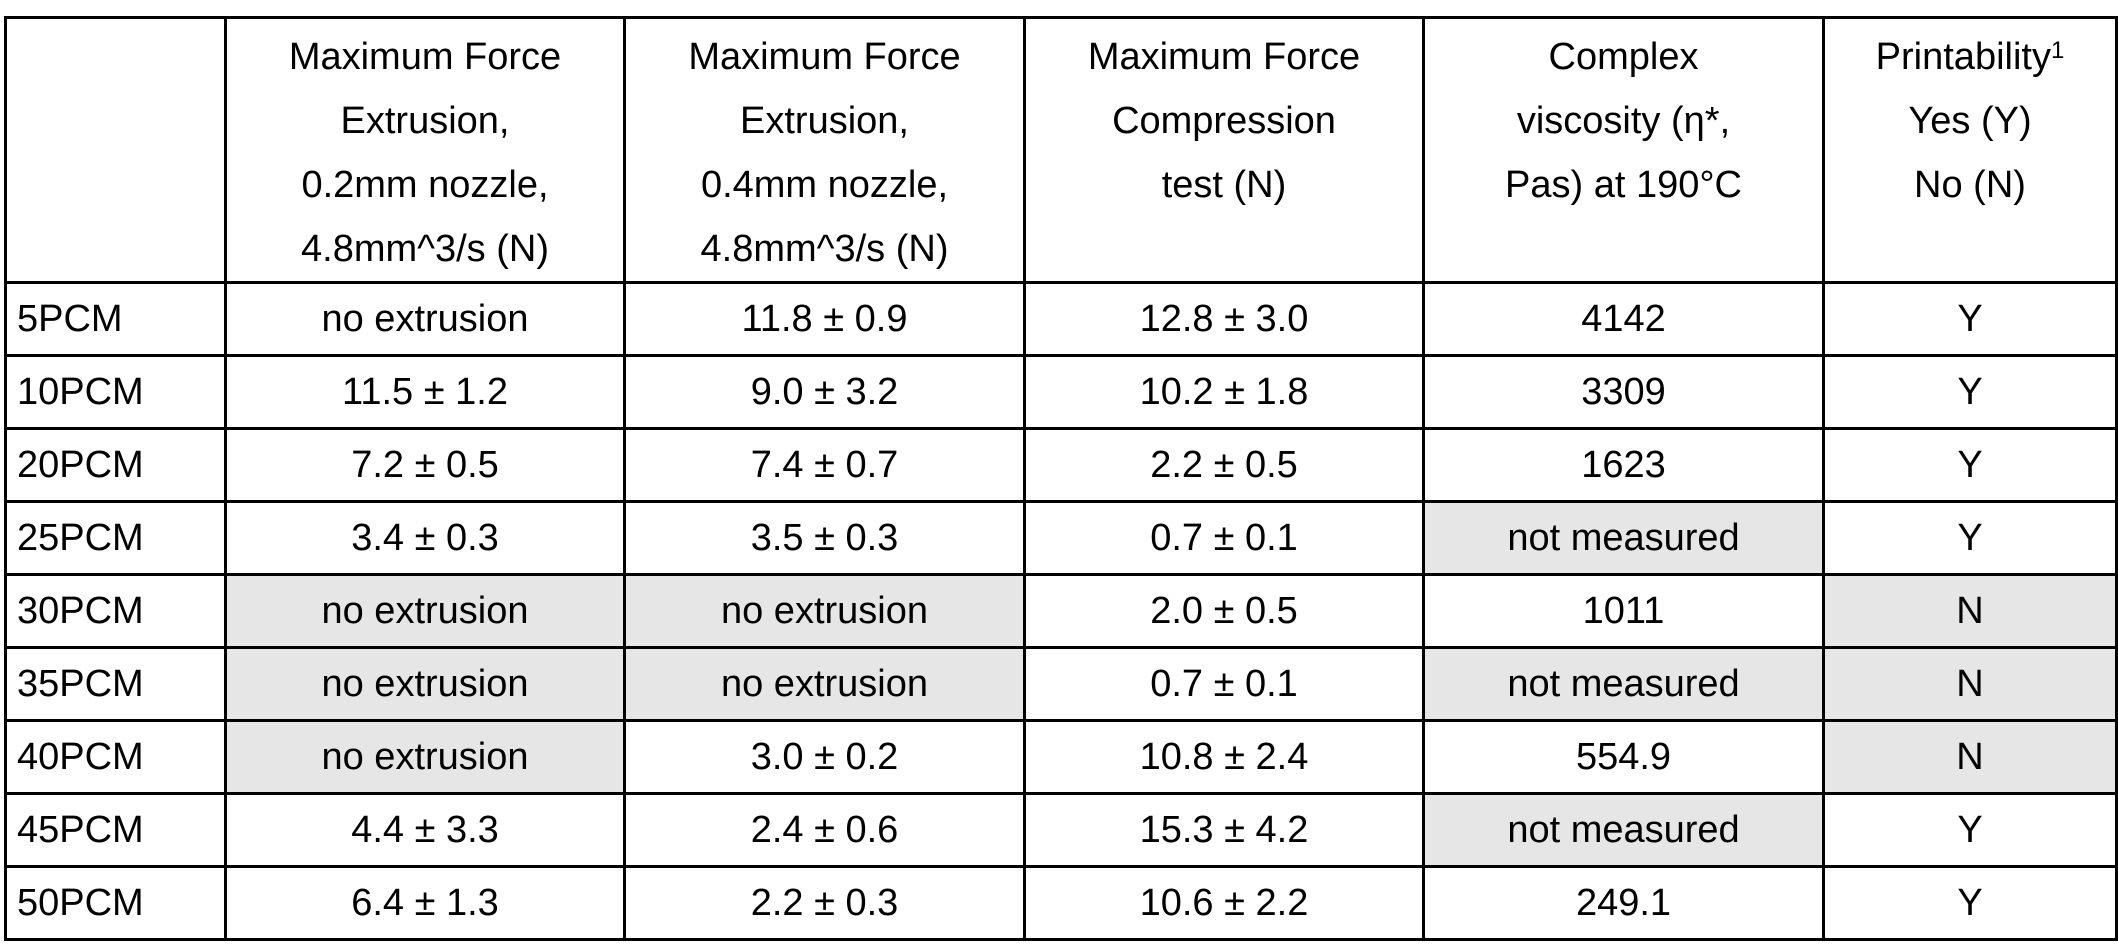  I want to click on row-label: 10PCM, so click(115, 392).